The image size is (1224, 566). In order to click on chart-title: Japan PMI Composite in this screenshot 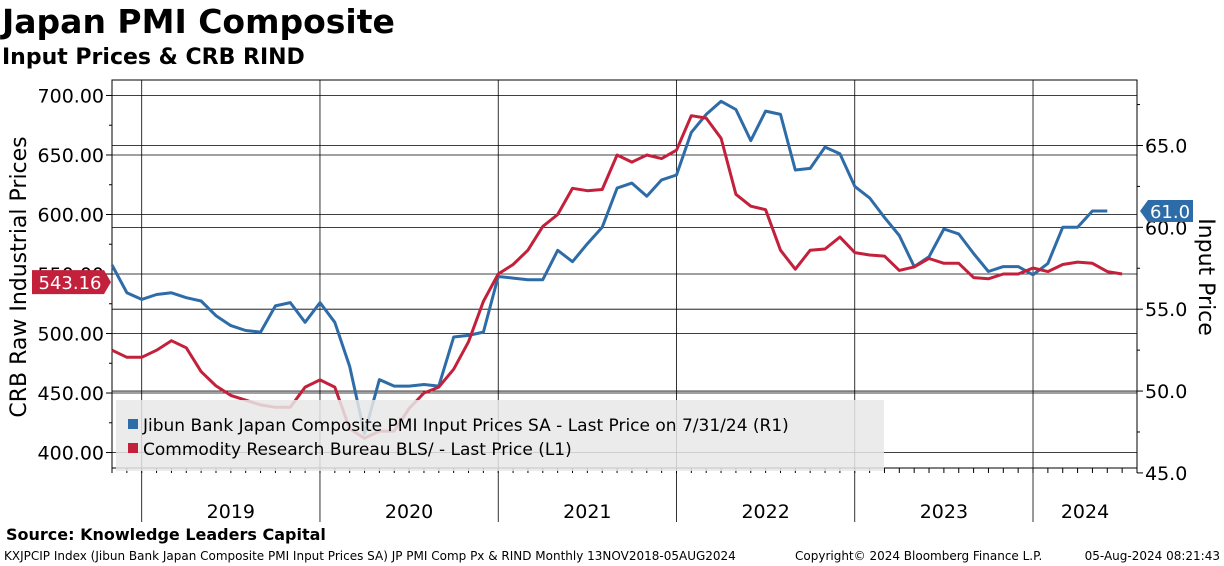, I will do `click(198, 21)`.